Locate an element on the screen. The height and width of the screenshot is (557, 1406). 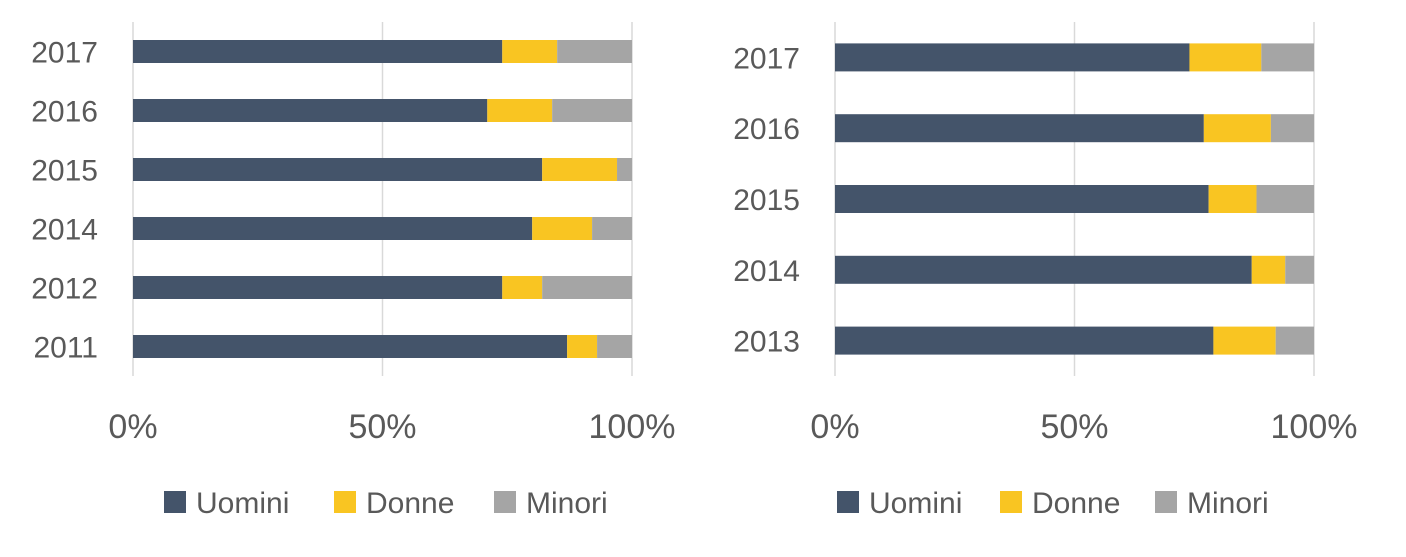
left-bar-uomini-2017 is located at coordinates (318, 51).